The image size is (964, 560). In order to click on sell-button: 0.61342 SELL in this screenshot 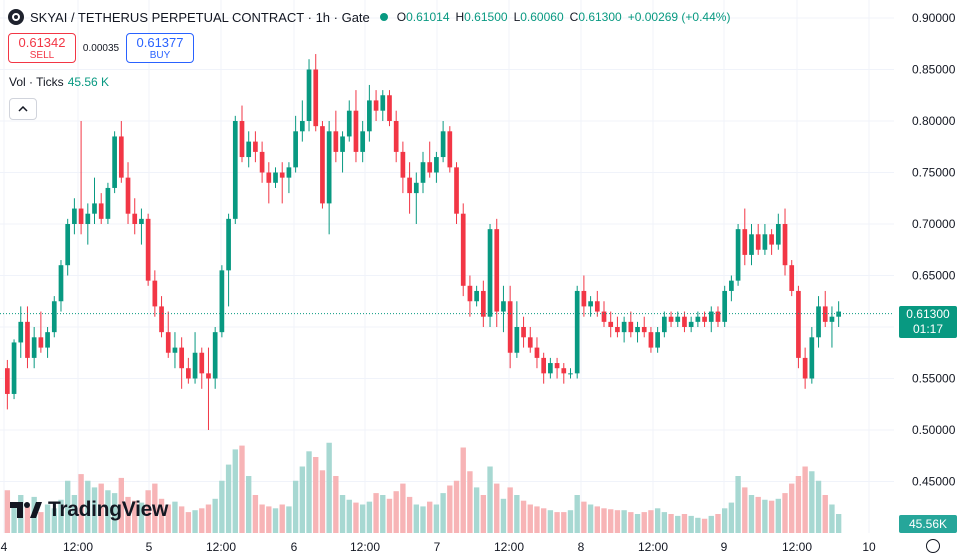, I will do `click(42, 48)`.